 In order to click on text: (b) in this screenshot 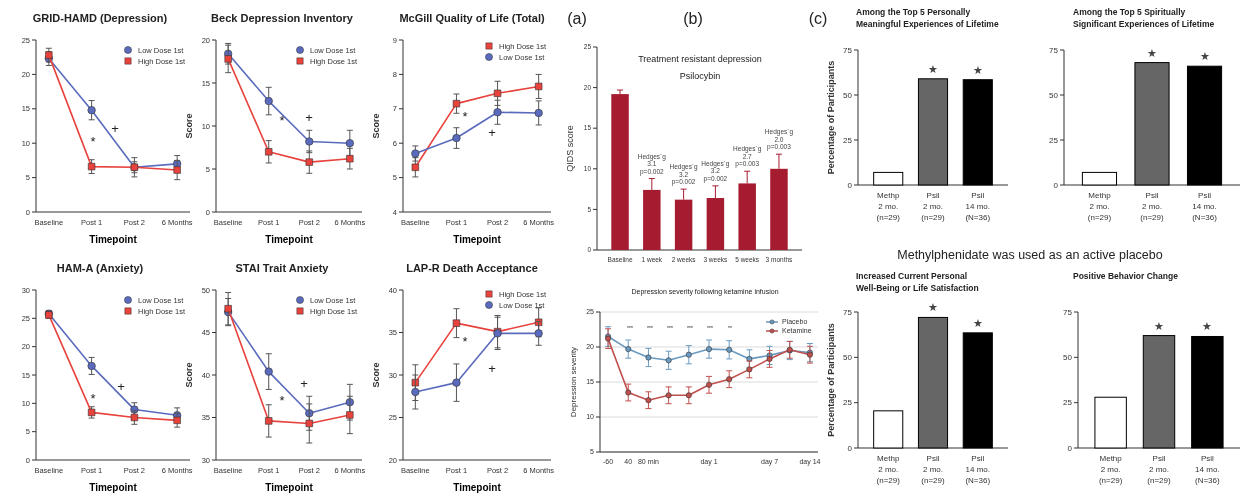, I will do `click(693, 18)`.